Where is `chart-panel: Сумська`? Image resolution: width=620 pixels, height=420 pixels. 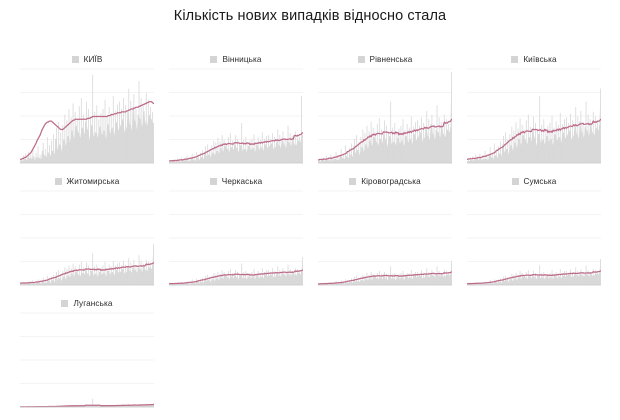 chart-panel: Сумська is located at coordinates (534, 231).